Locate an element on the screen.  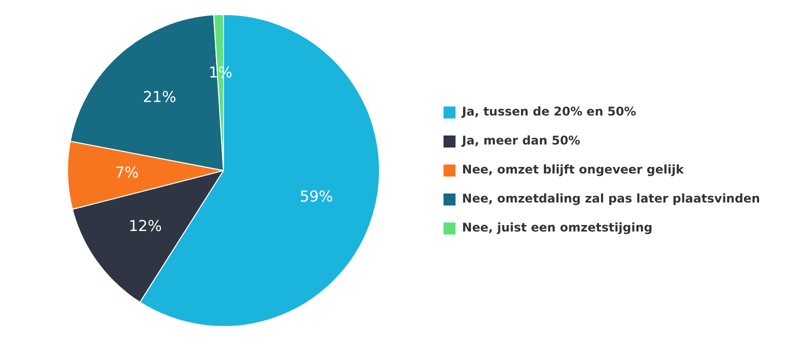
legend-label: Nee, omzet blijft ongeveer gelijk is located at coordinates (573, 169).